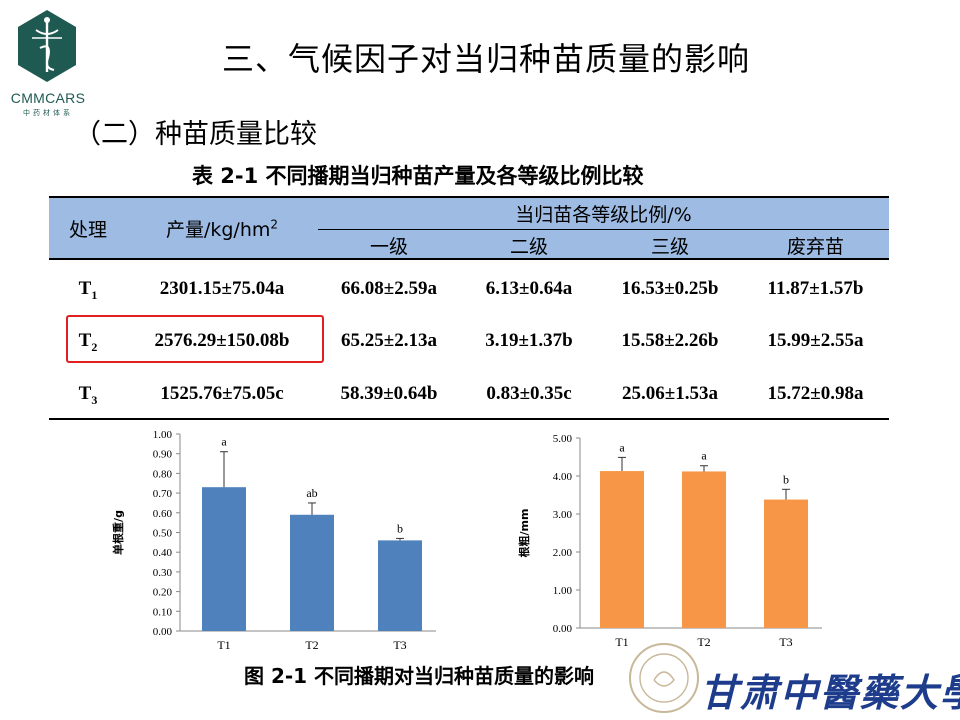 This screenshot has height=720, width=960. I want to click on y-tick-label: 0.70, so click(163, 494).